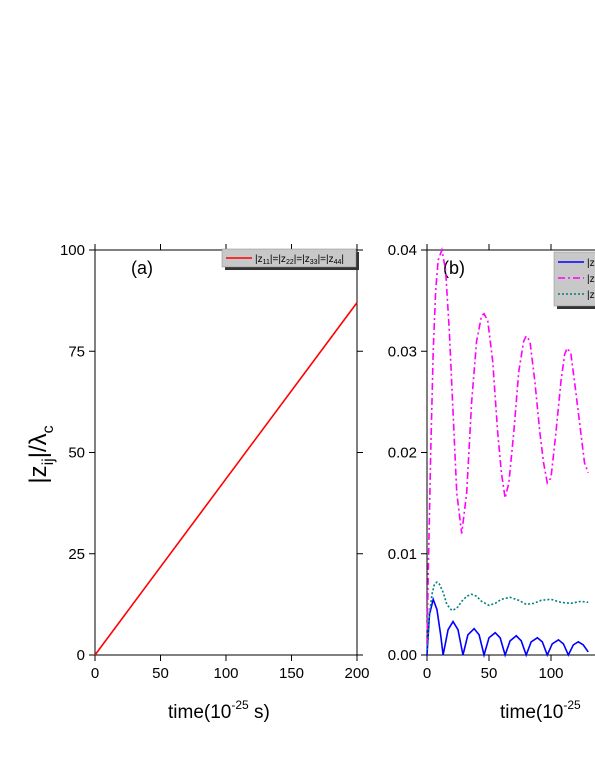  What do you see at coordinates (72, 250) in the screenshot?
I see `y-tick-label: 100` at bounding box center [72, 250].